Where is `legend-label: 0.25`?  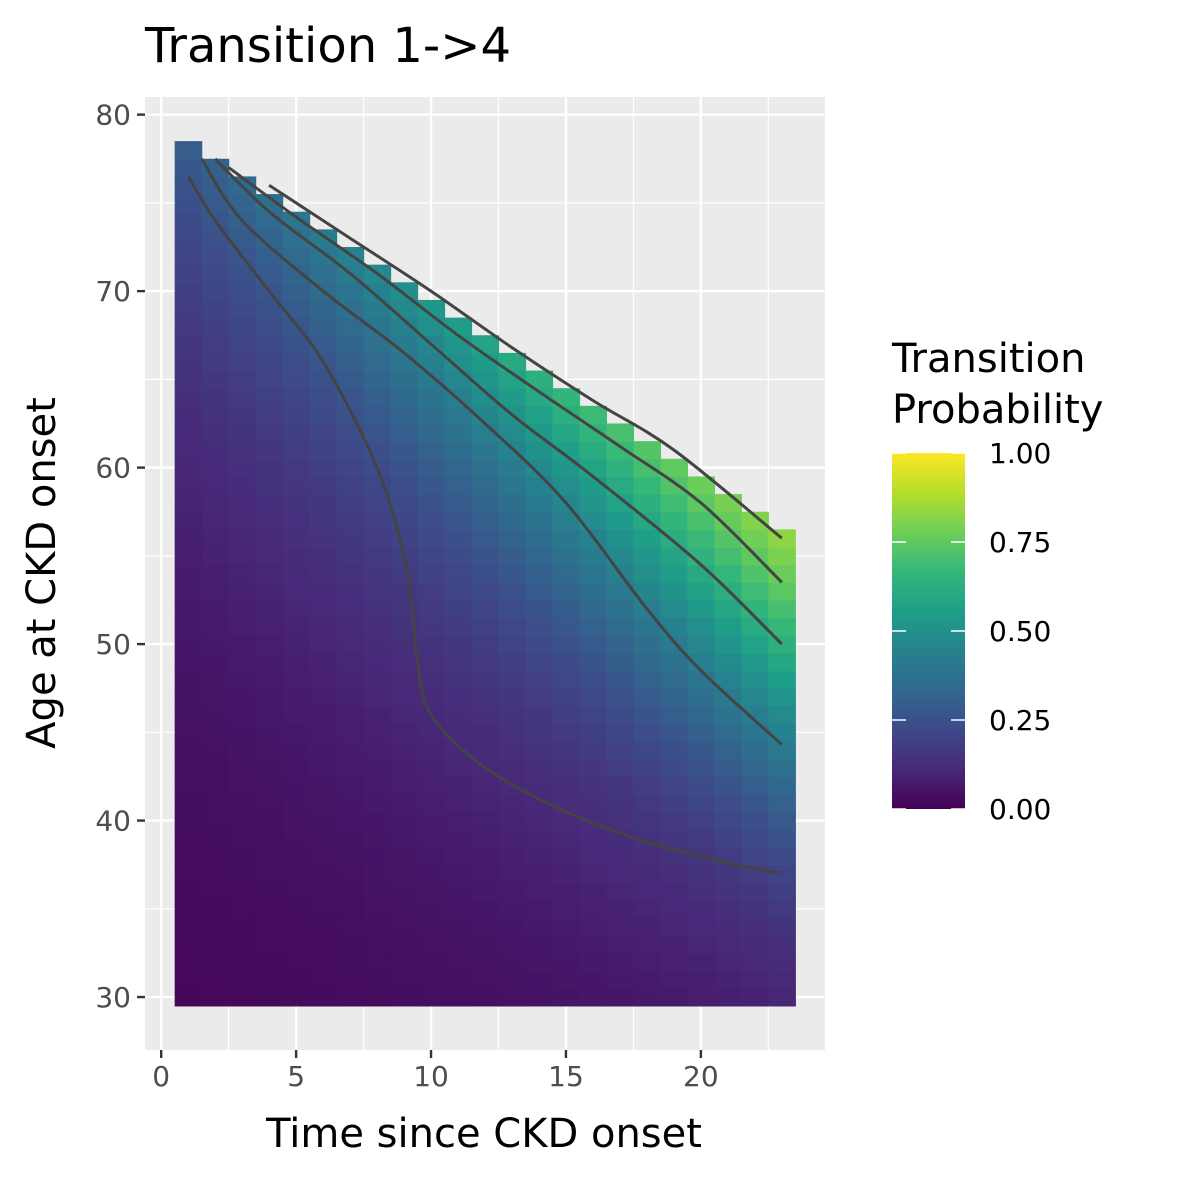 legend-label: 0.25 is located at coordinates (1020, 720).